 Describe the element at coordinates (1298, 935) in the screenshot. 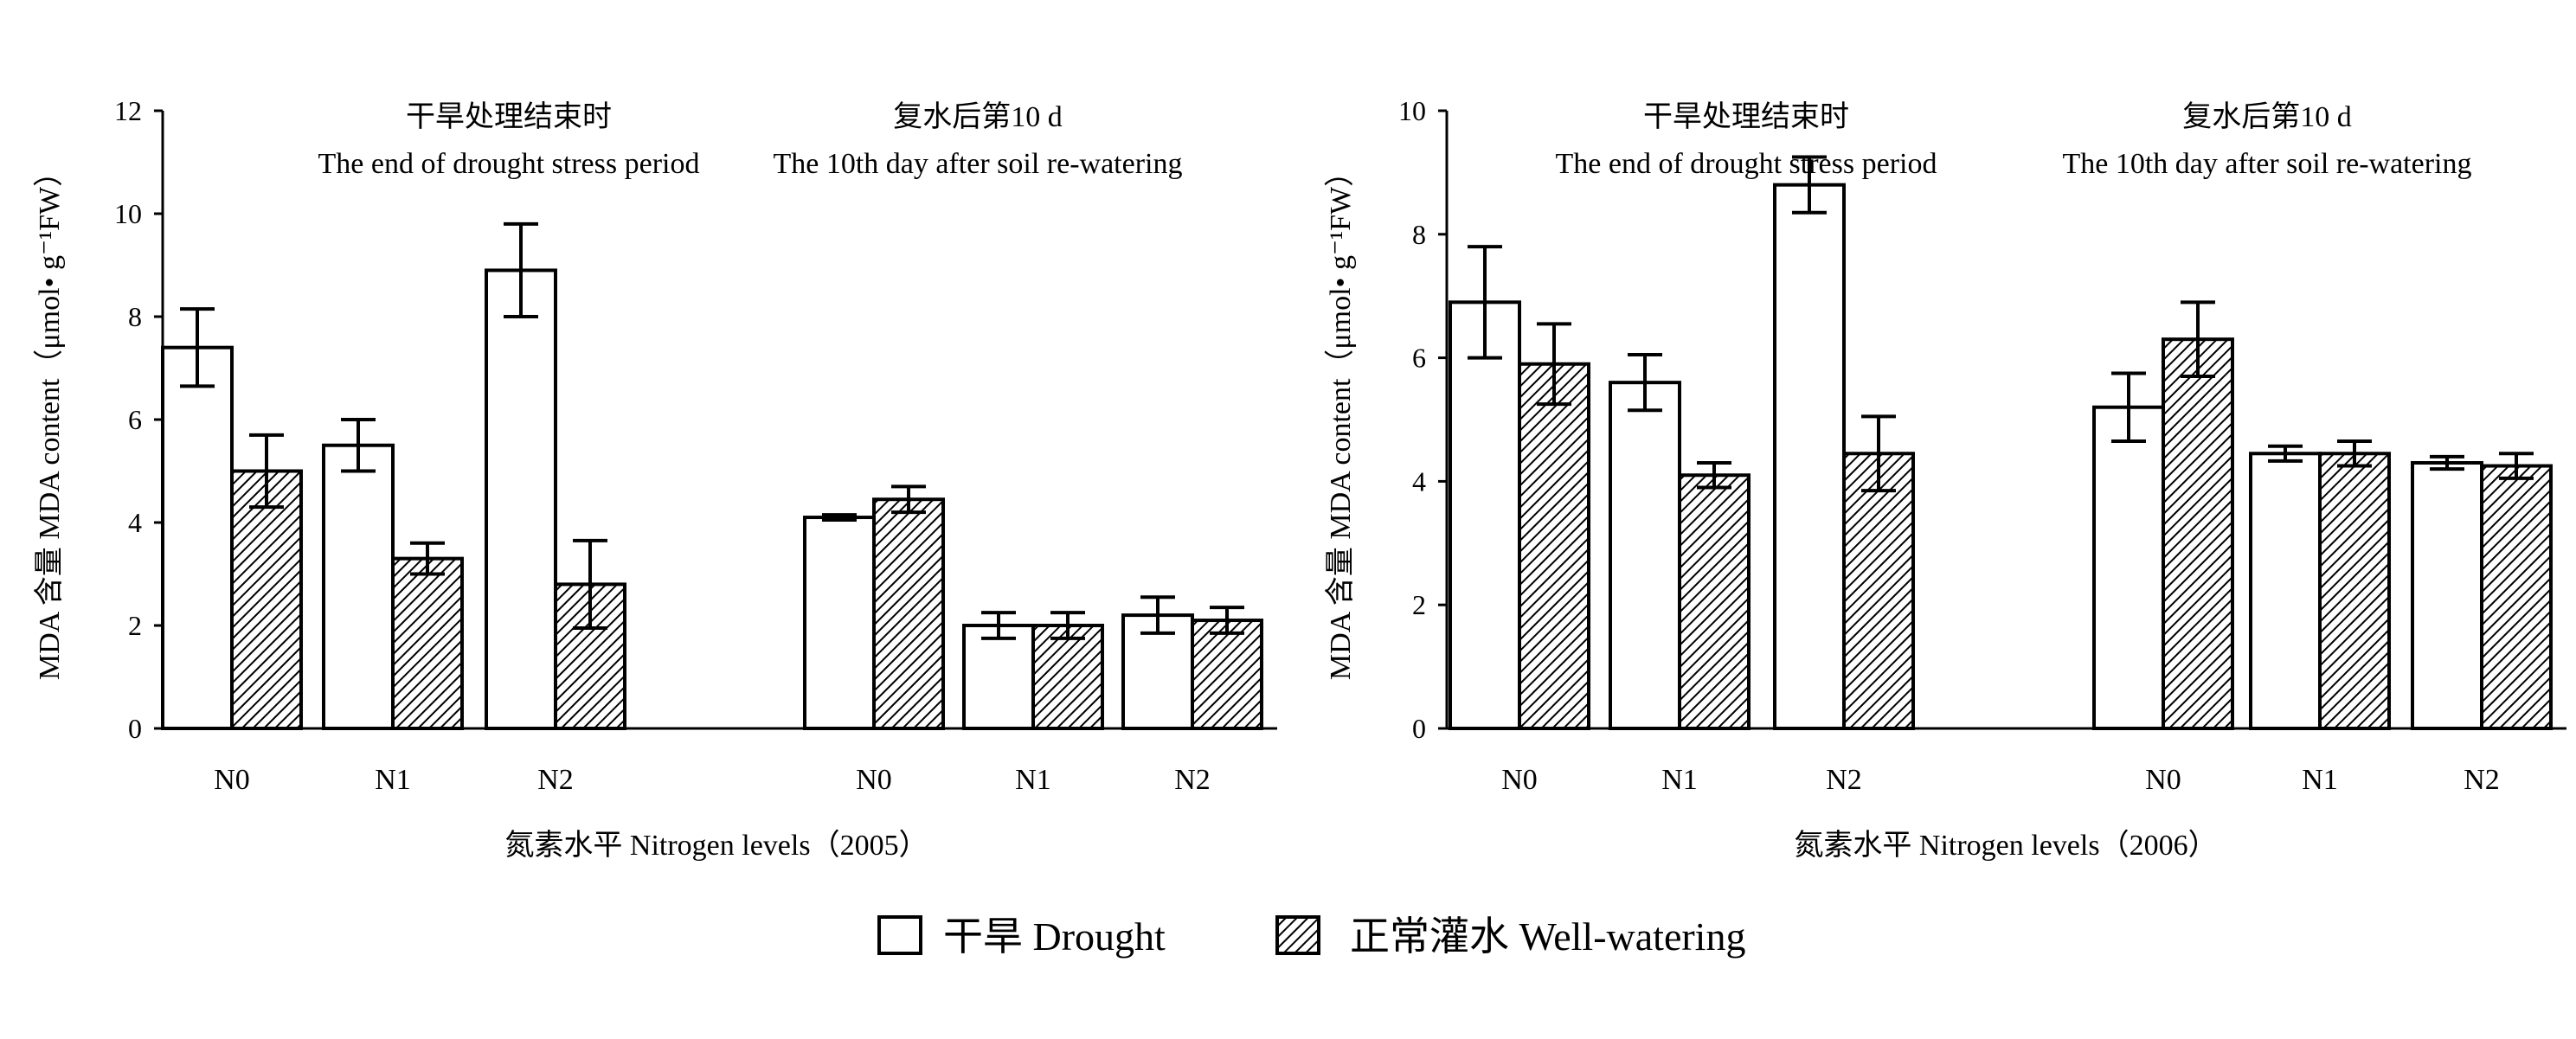

I see `legend-swatch-well-watering` at that location.